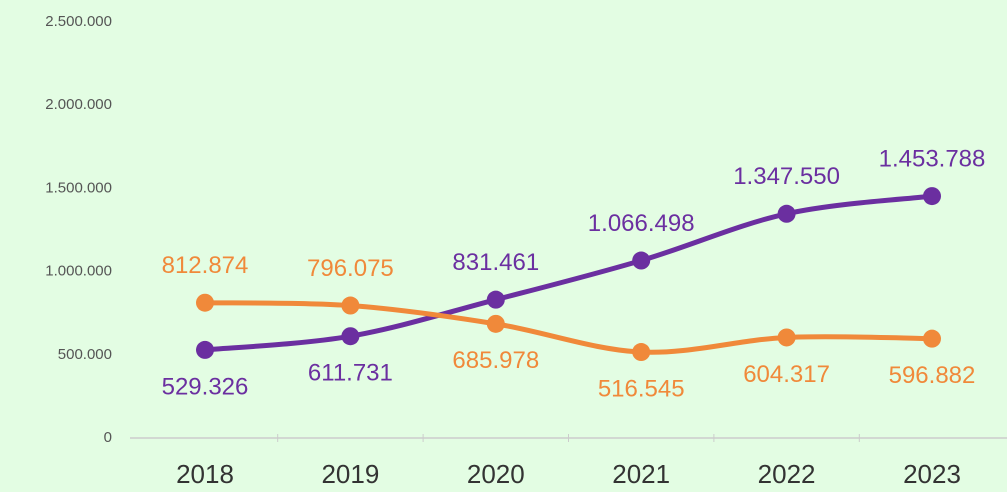 The width and height of the screenshot is (1007, 492). What do you see at coordinates (108, 437) in the screenshot?
I see `y-tick-label: 0` at bounding box center [108, 437].